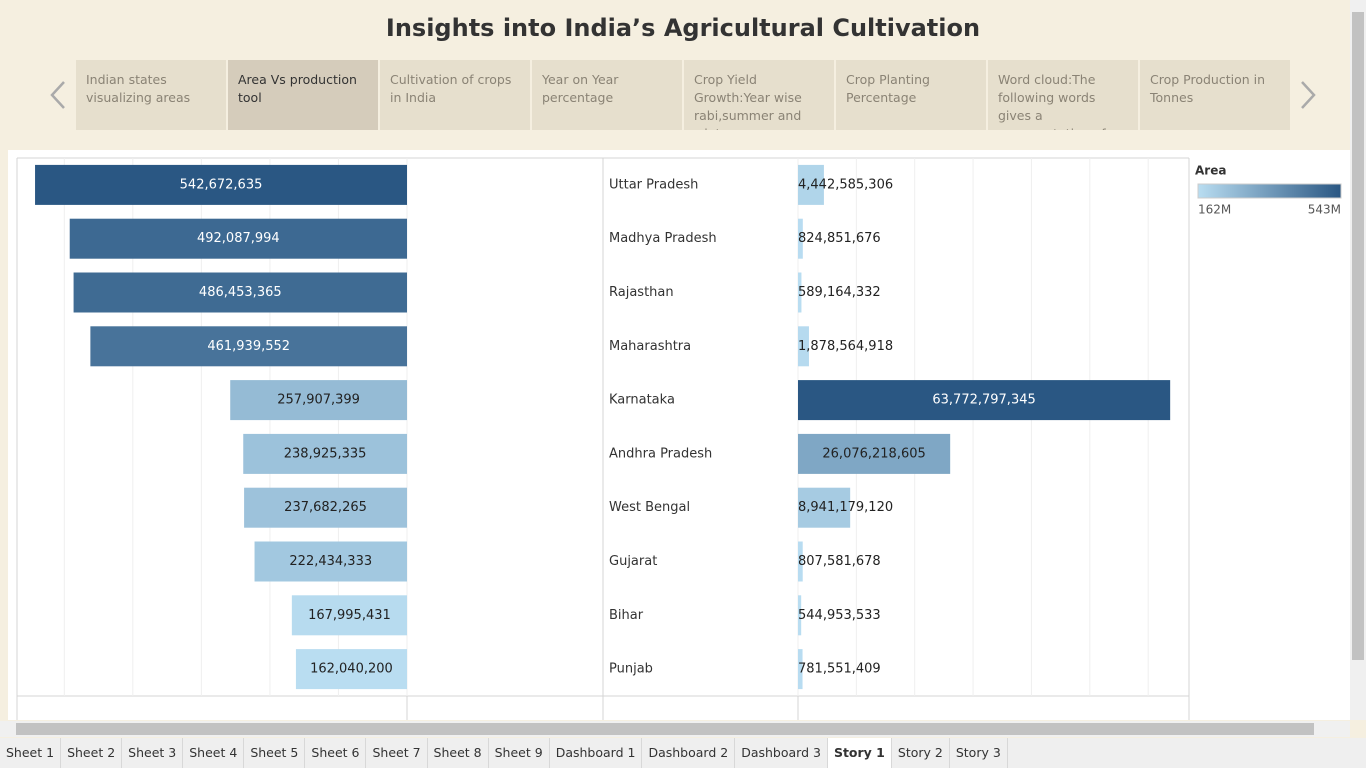  Describe the element at coordinates (214, 753) in the screenshot. I see `sheet-tab: Sheet 4` at that location.